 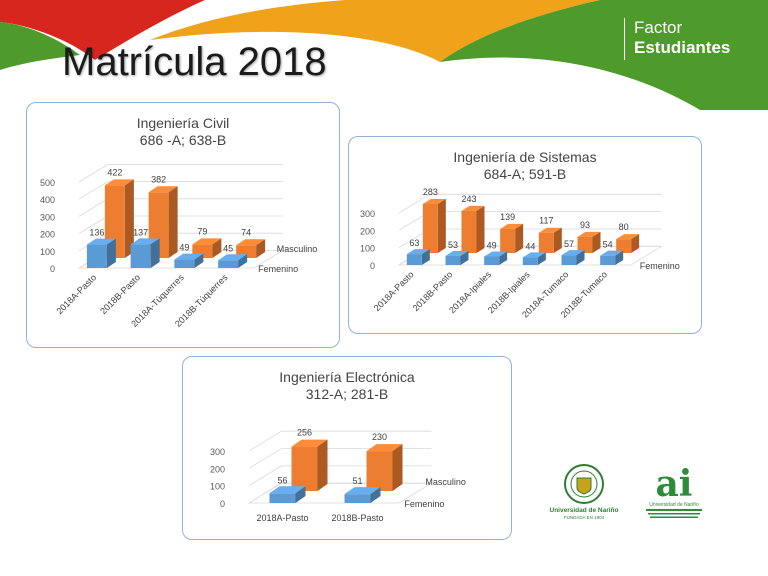 What do you see at coordinates (608, 245) in the screenshot?
I see `data-label: 54` at bounding box center [608, 245].